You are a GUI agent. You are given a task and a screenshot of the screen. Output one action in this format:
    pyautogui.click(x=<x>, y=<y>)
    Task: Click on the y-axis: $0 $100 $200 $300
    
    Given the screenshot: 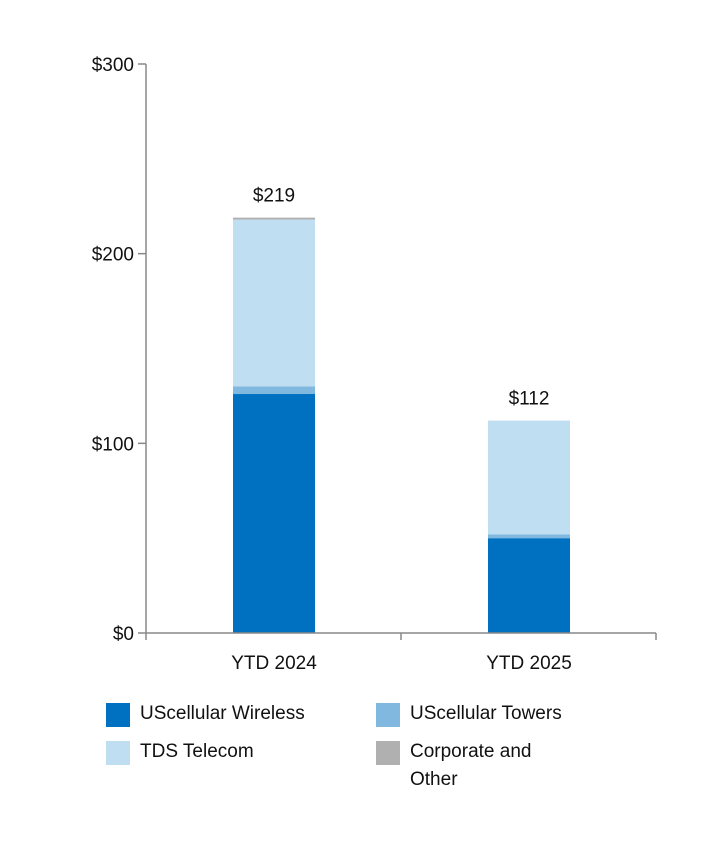 What is the action you would take?
    pyautogui.click(x=119, y=350)
    